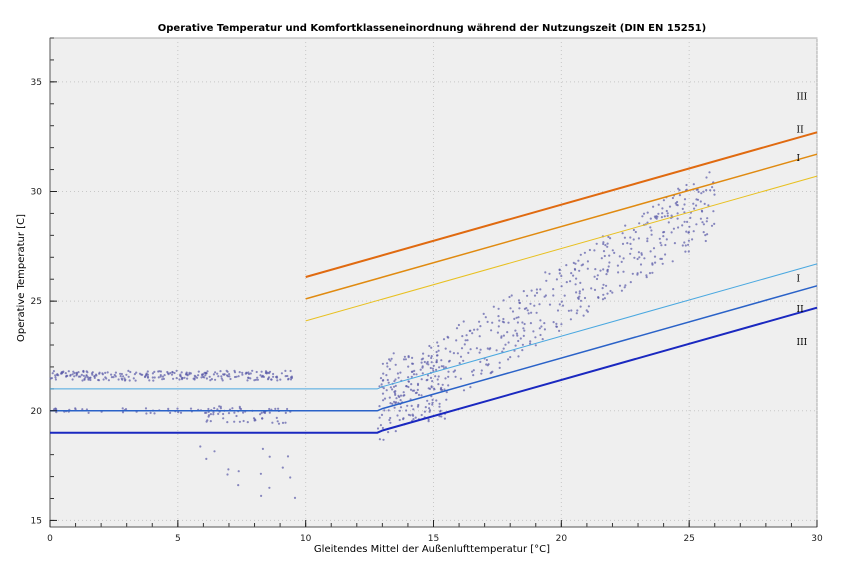 This screenshot has width=851, height=567. I want to click on zone-label: III, so click(802, 343).